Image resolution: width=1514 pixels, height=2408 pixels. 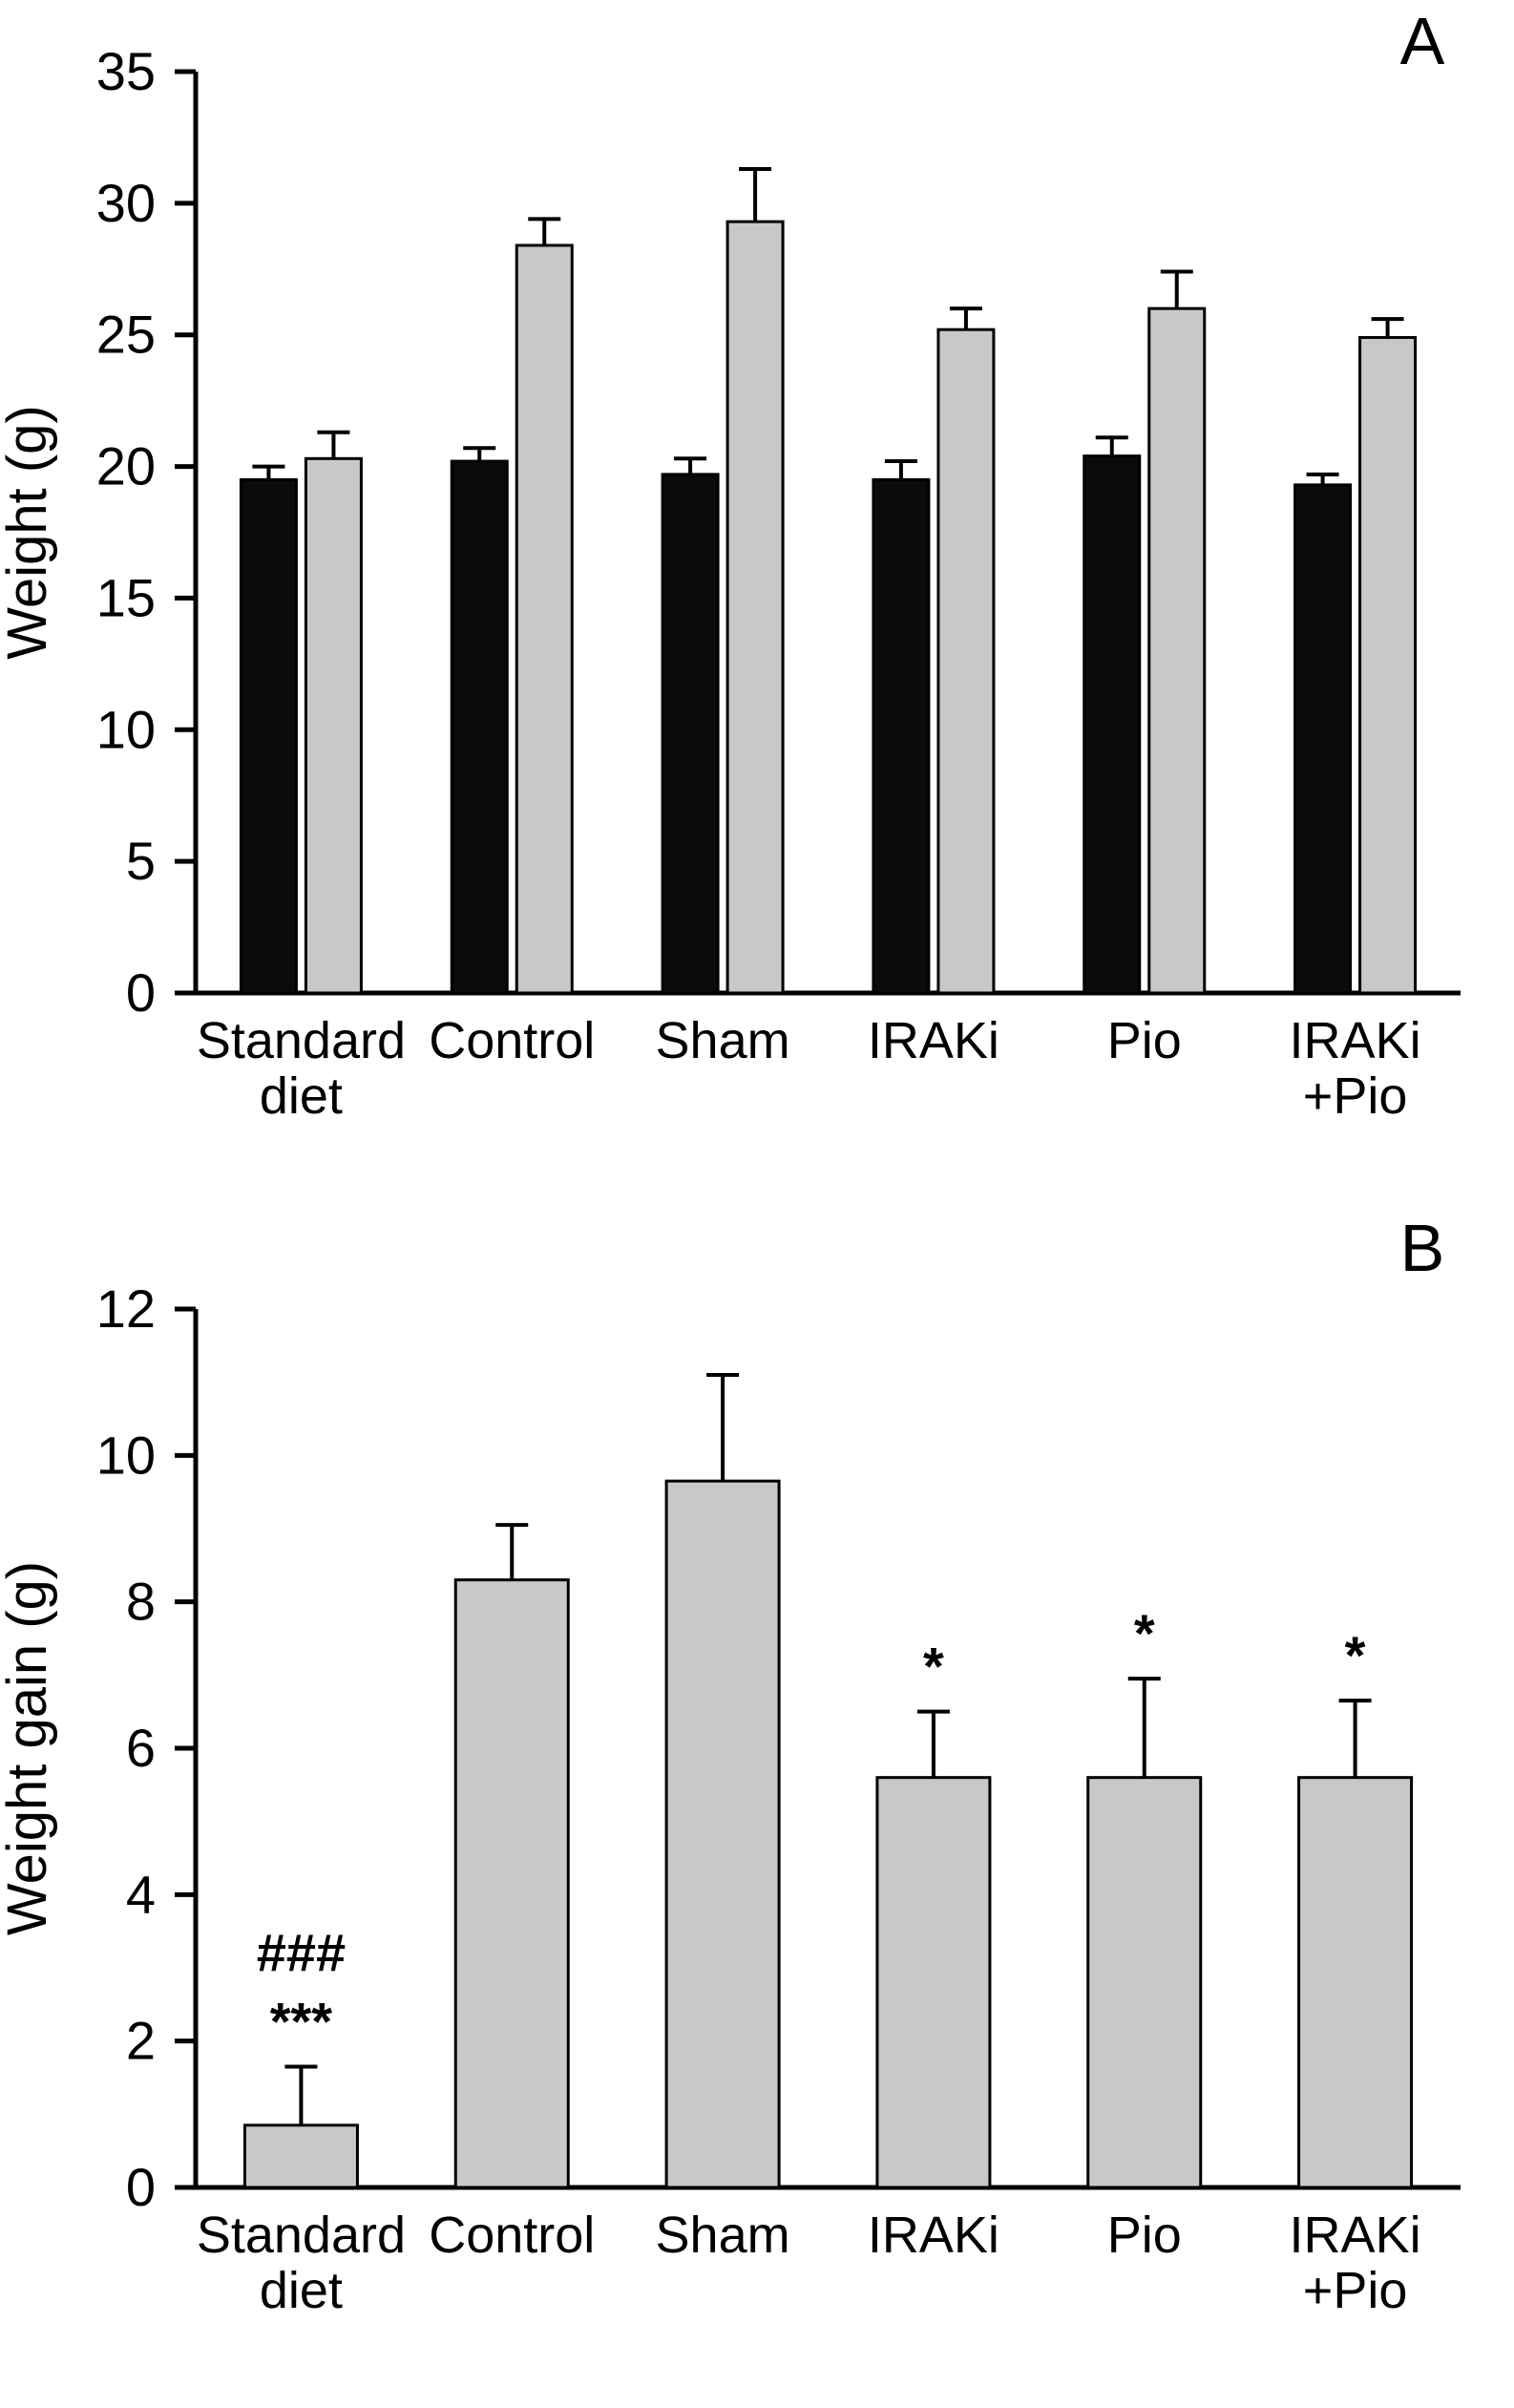 I want to click on significance-annotation: ***, so click(x=302, y=2022).